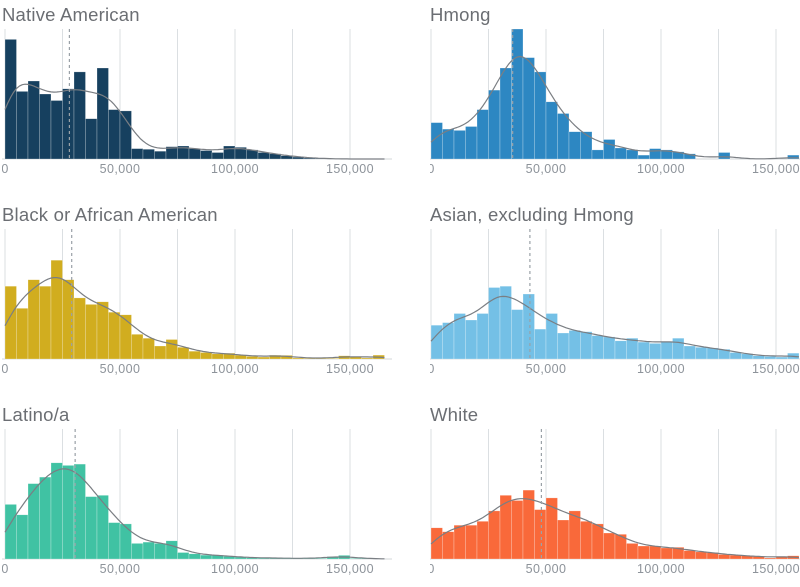 The width and height of the screenshot is (800, 587). Describe the element at coordinates (197, 302) in the screenshot. I see `histogram-black-or-african-american: 0 50,000 100,000 150,000` at that location.